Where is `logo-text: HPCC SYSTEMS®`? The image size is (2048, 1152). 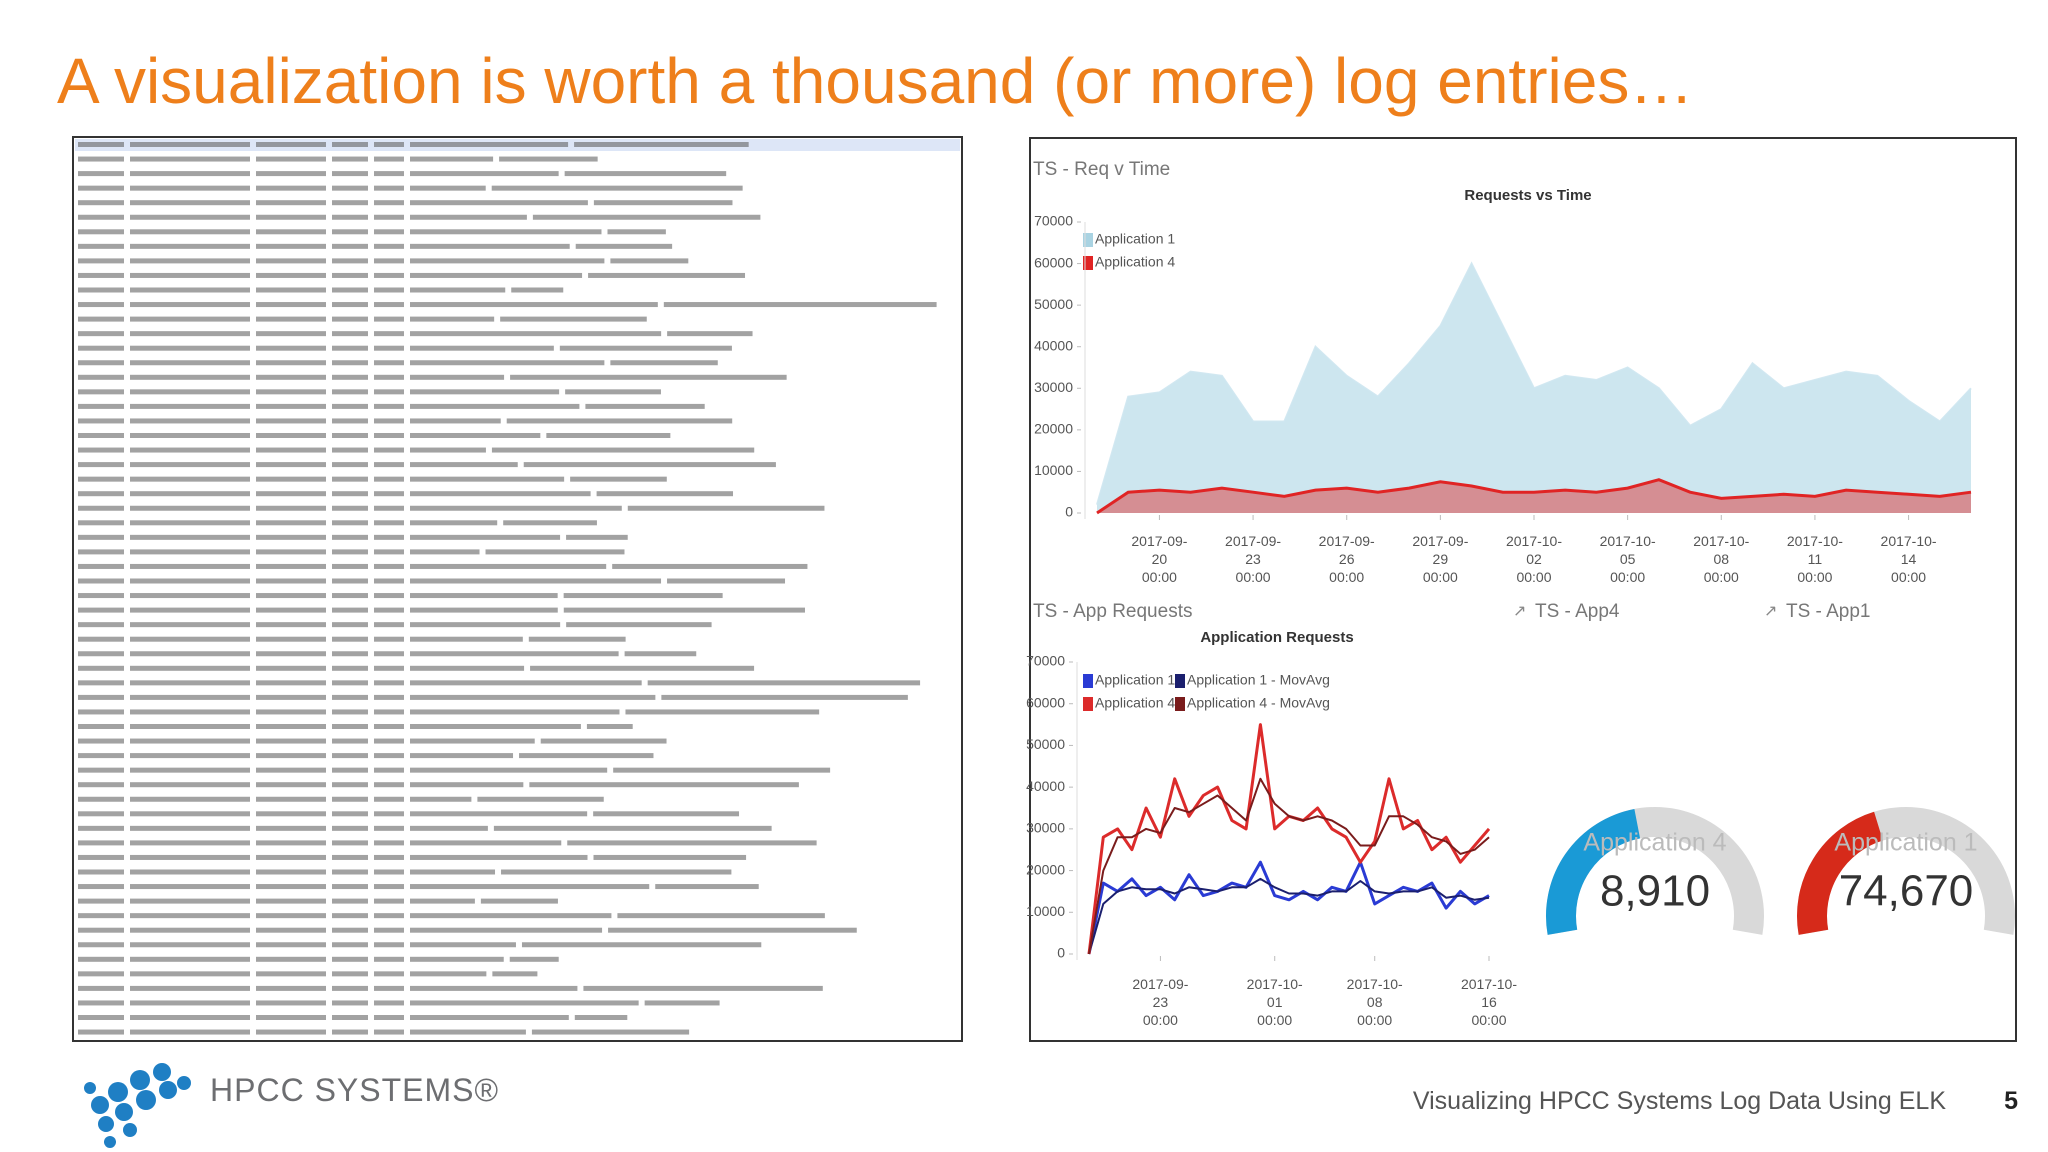
logo-text: HPCC SYSTEMS® is located at coordinates (355, 1090).